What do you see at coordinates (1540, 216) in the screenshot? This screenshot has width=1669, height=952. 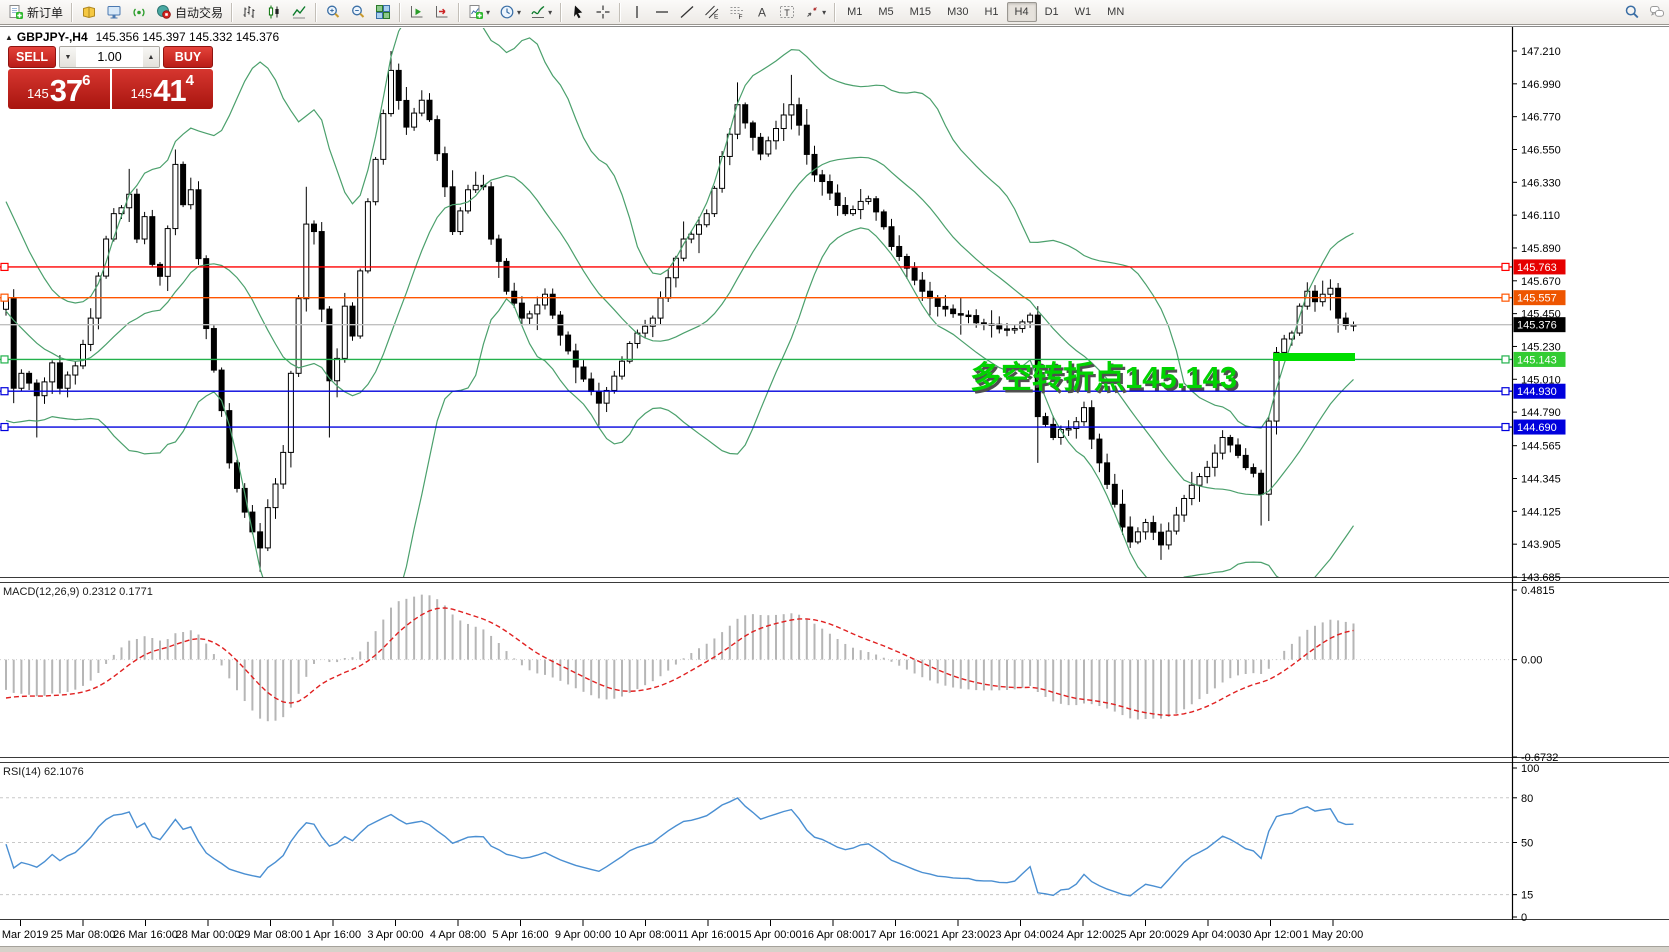 I see `price-tick-label: 146.110` at bounding box center [1540, 216].